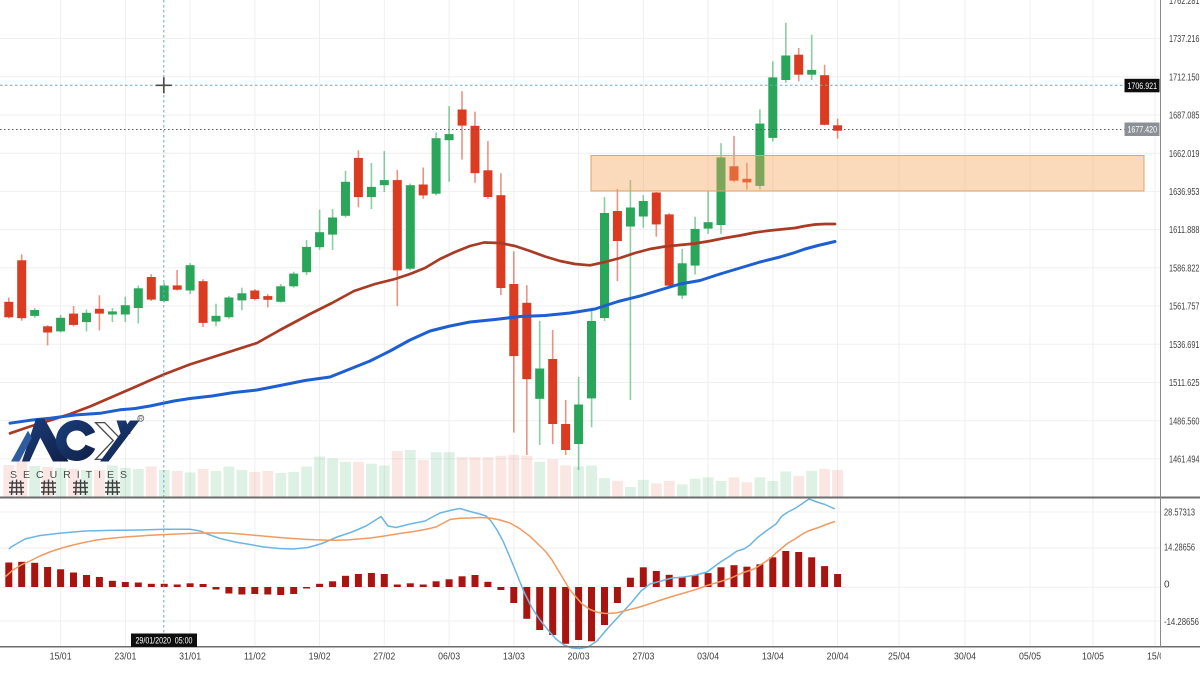 The width and height of the screenshot is (1200, 675). What do you see at coordinates (384, 657) in the screenshot?
I see `svg-text: 27/02` at bounding box center [384, 657].